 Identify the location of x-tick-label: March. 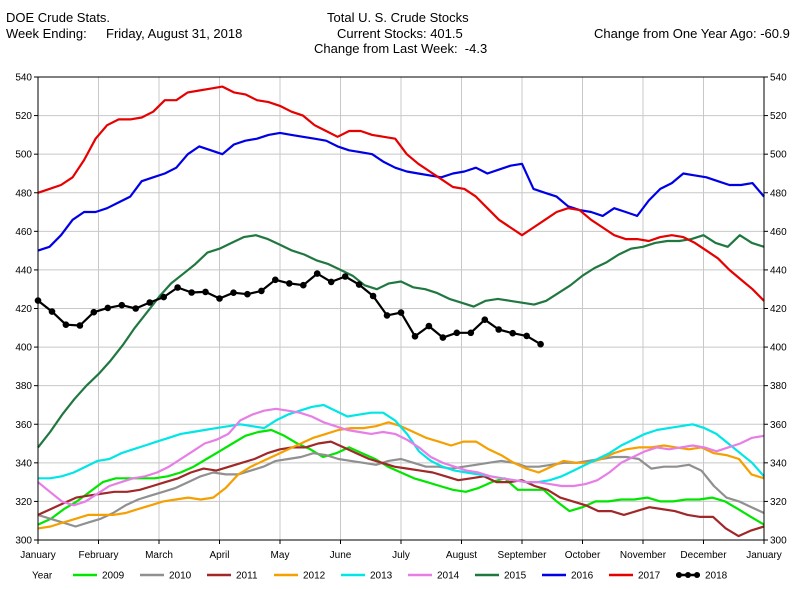
(159, 555).